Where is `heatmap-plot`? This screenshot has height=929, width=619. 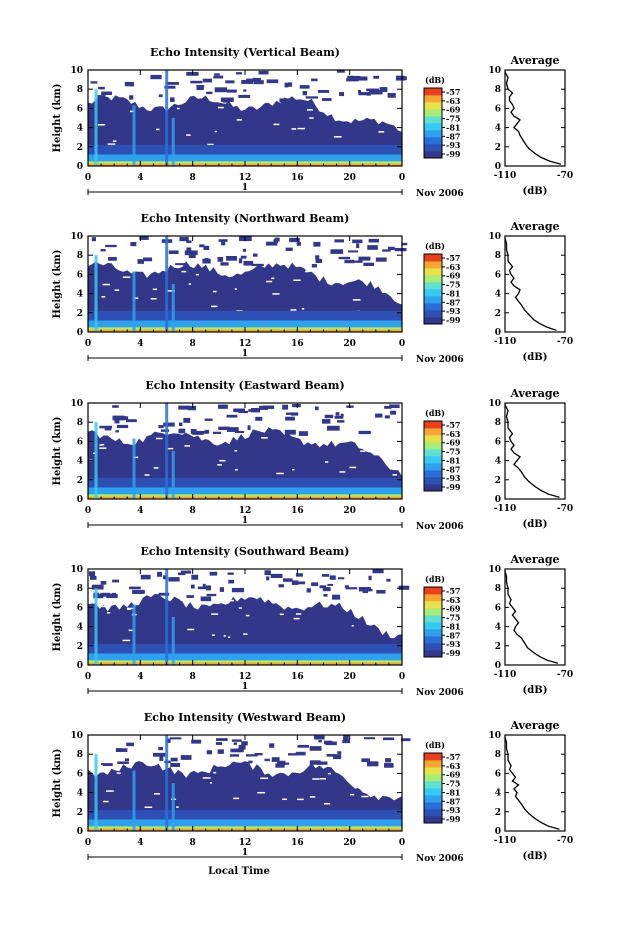
heatmap-plot is located at coordinates (245, 451).